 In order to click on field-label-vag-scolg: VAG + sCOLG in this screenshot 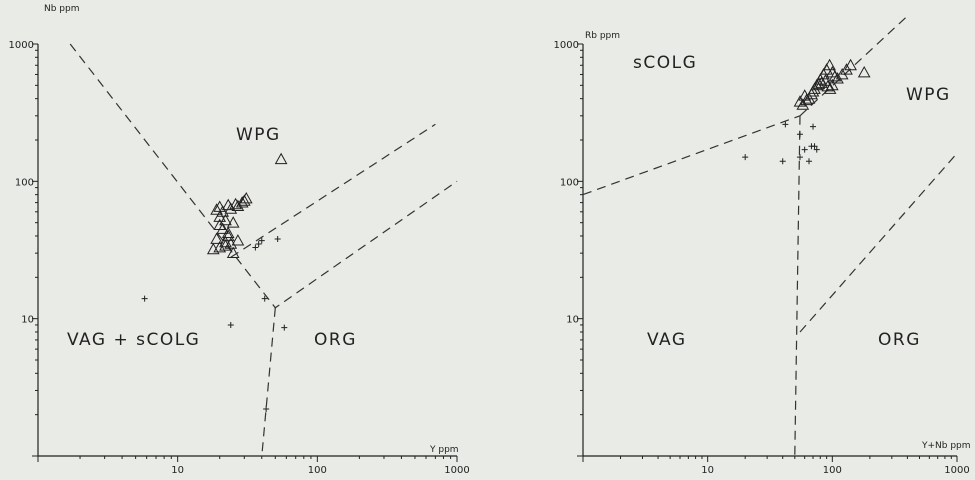, I will do `click(133, 340)`.